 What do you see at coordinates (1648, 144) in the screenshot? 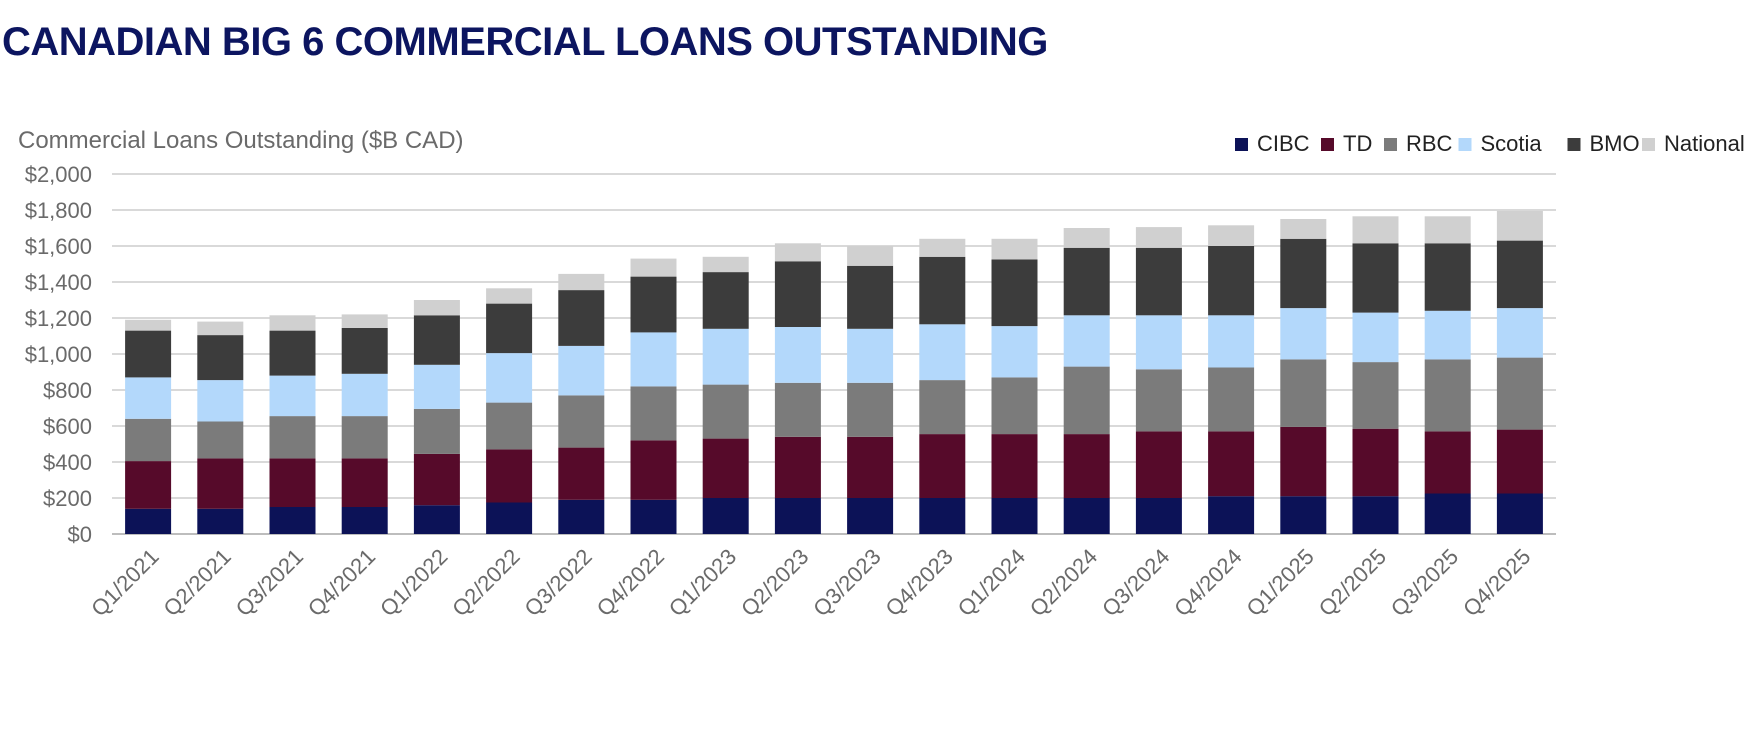
I see `legend-swatch-national` at bounding box center [1648, 144].